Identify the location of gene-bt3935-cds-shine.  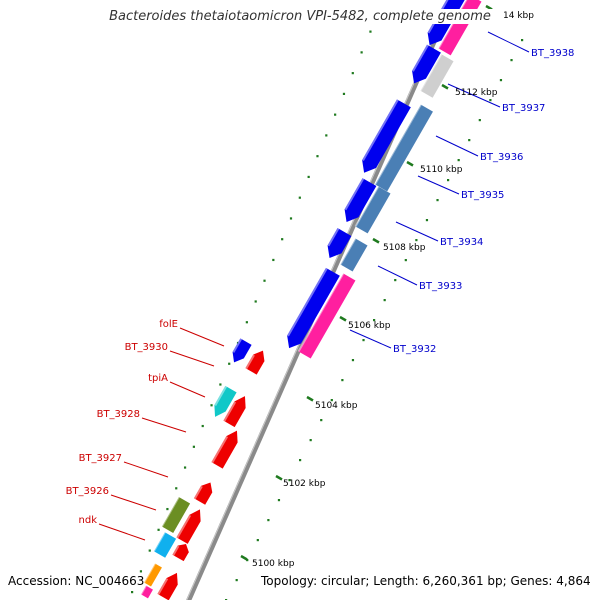
(367, 206).